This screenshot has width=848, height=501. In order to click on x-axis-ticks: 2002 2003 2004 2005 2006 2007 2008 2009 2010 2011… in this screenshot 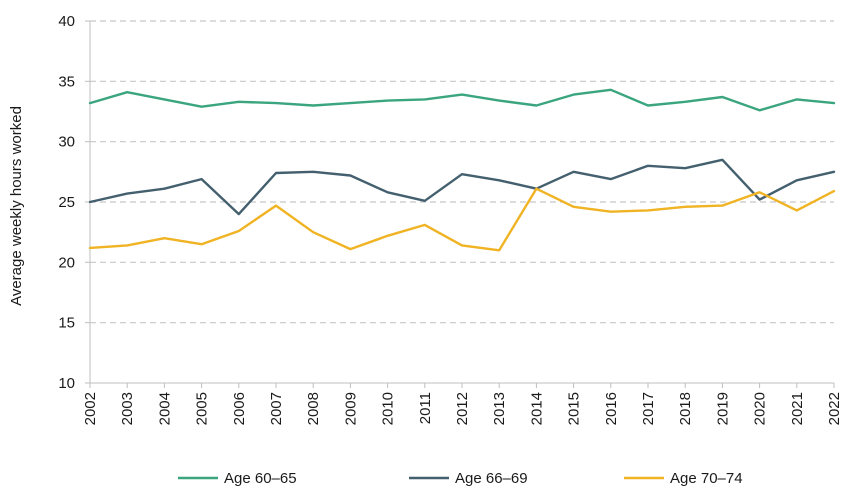, I will do `click(462, 404)`.